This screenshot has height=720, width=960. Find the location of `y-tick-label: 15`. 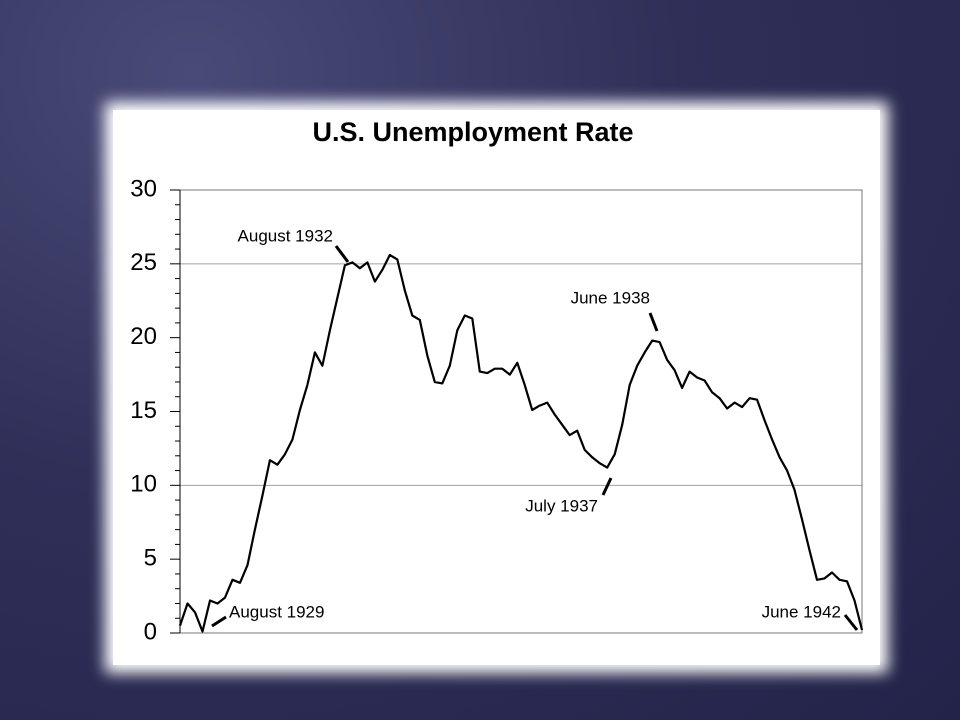

y-tick-label: 15 is located at coordinates (143, 410).